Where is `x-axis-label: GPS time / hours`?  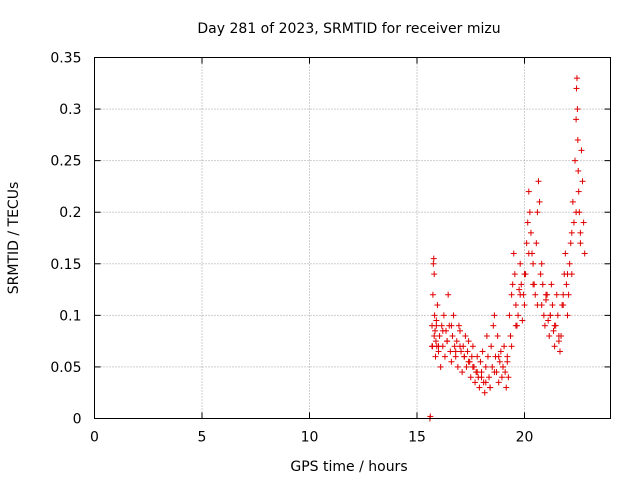
x-axis-label: GPS time / hours is located at coordinates (348, 467).